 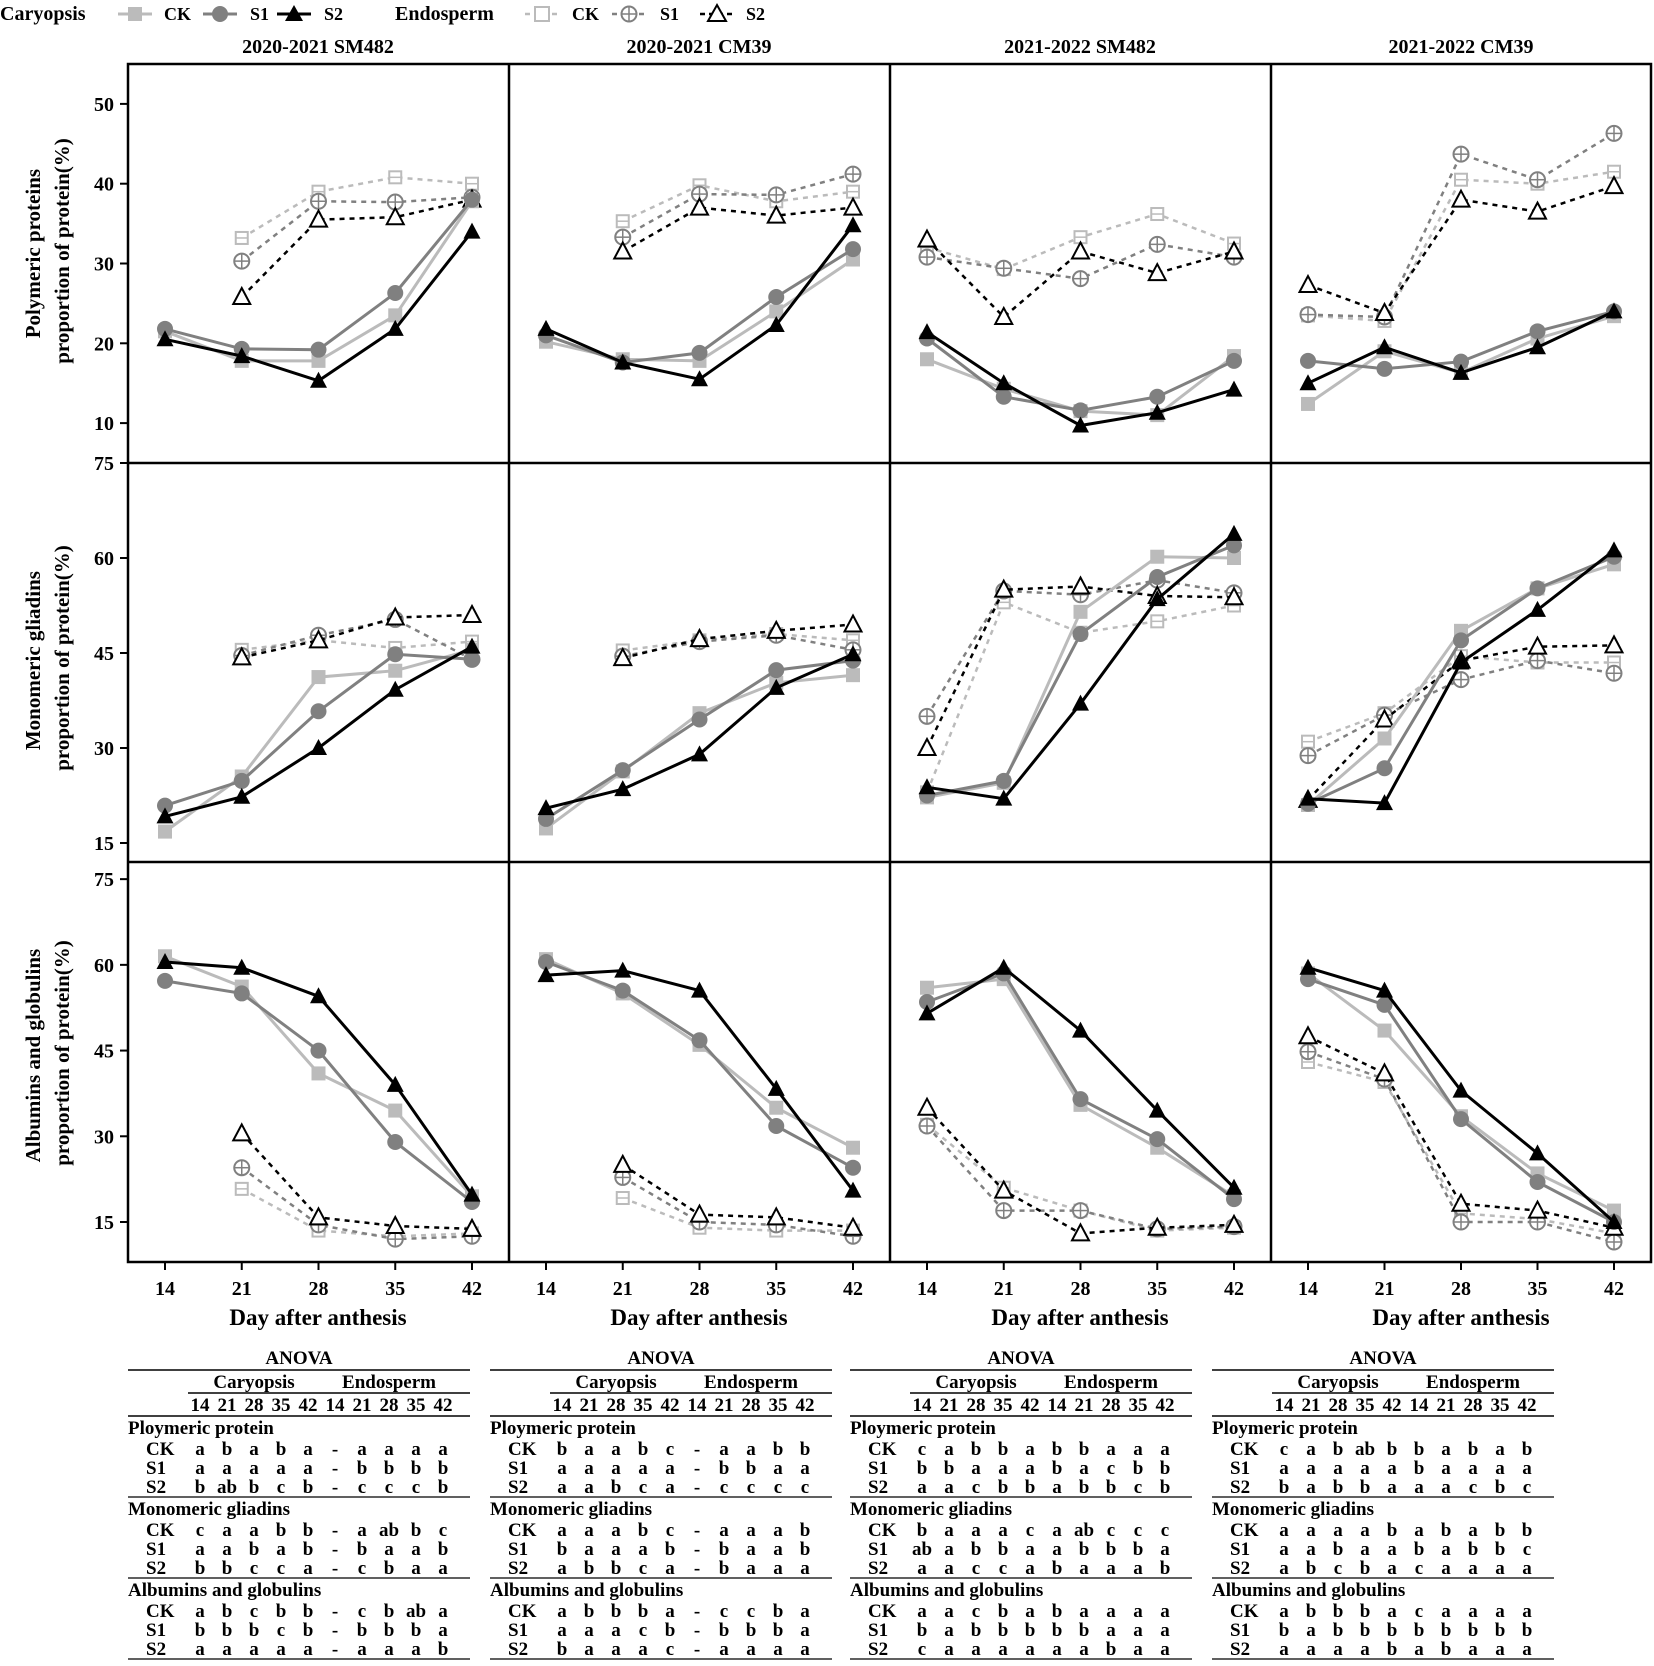 I want to click on legend-caryopsis-s1: S1, so click(x=236, y=14).